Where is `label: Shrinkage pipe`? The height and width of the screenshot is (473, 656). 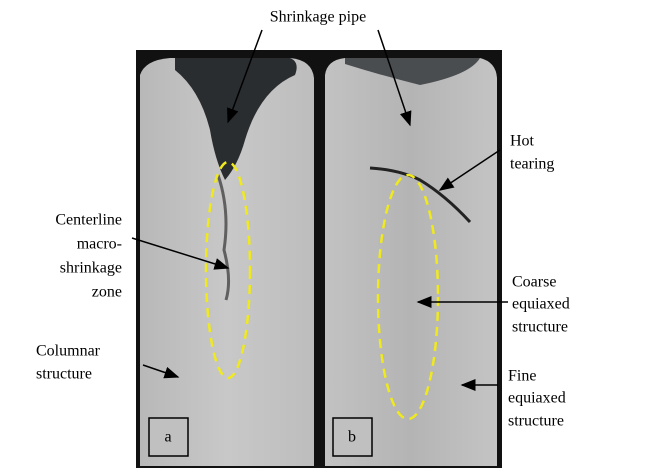 label: Shrinkage pipe is located at coordinates (318, 17).